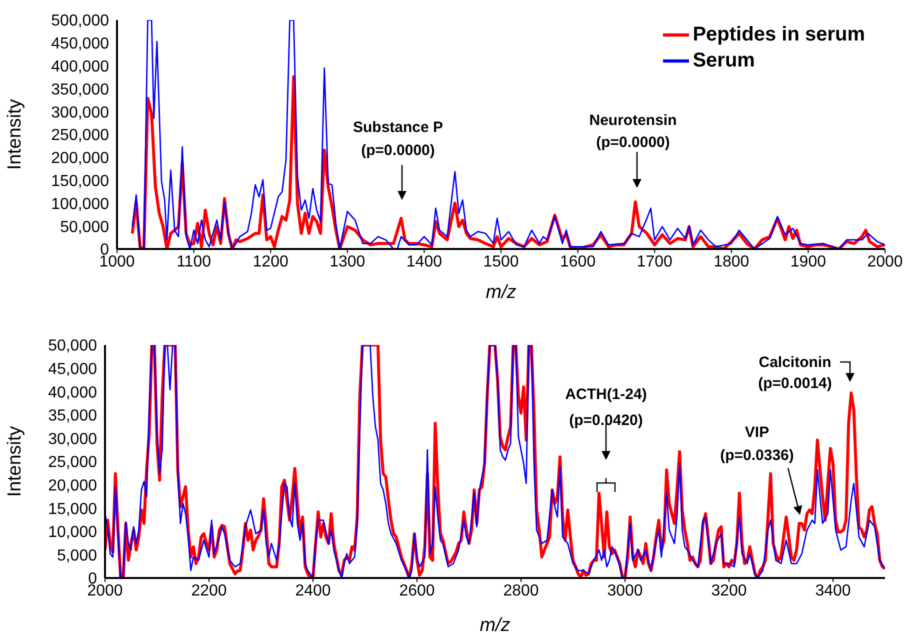  Describe the element at coordinates (606, 407) in the screenshot. I see `annotation: ACTH(1-24) (p=0.0420)` at that location.